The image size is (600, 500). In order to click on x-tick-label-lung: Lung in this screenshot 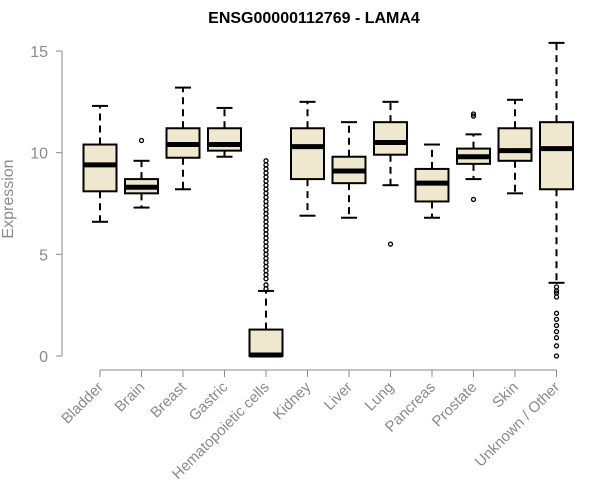, I will do `click(380, 397)`.